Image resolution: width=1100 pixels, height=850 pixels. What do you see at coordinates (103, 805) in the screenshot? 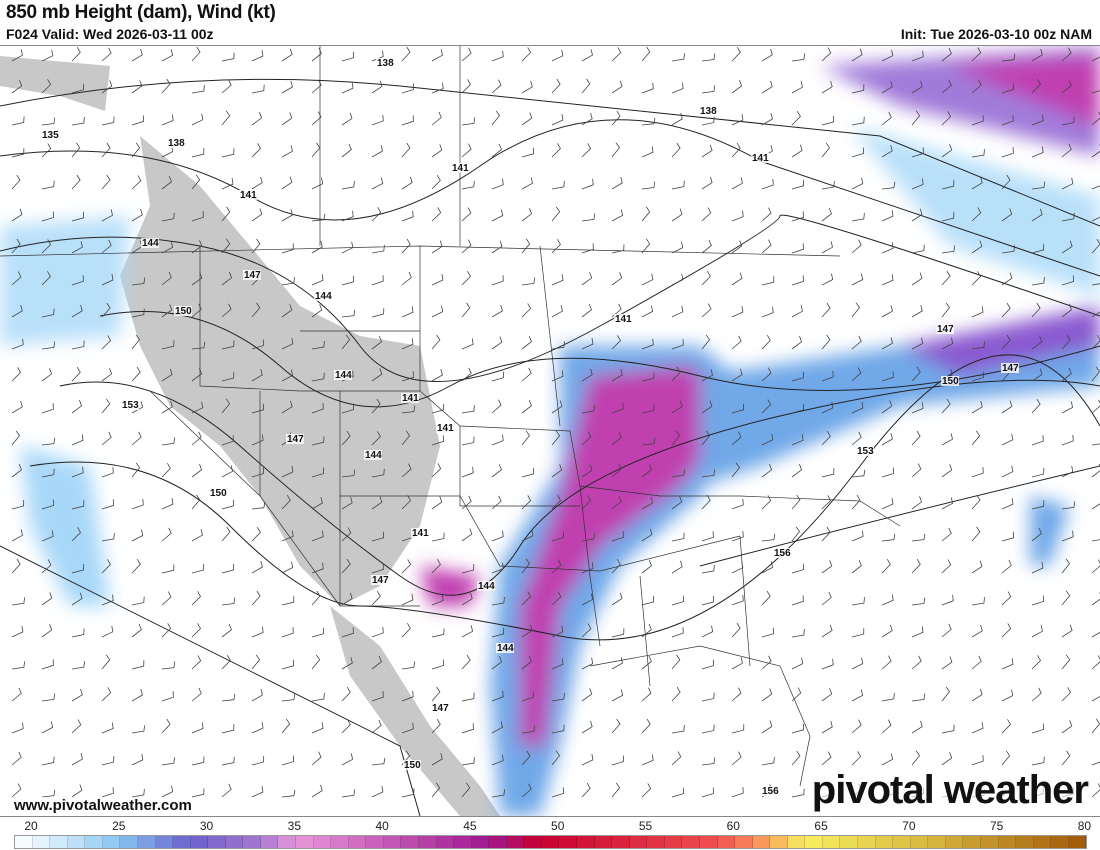
I see `website-url: www.pivotalweather.com` at bounding box center [103, 805].